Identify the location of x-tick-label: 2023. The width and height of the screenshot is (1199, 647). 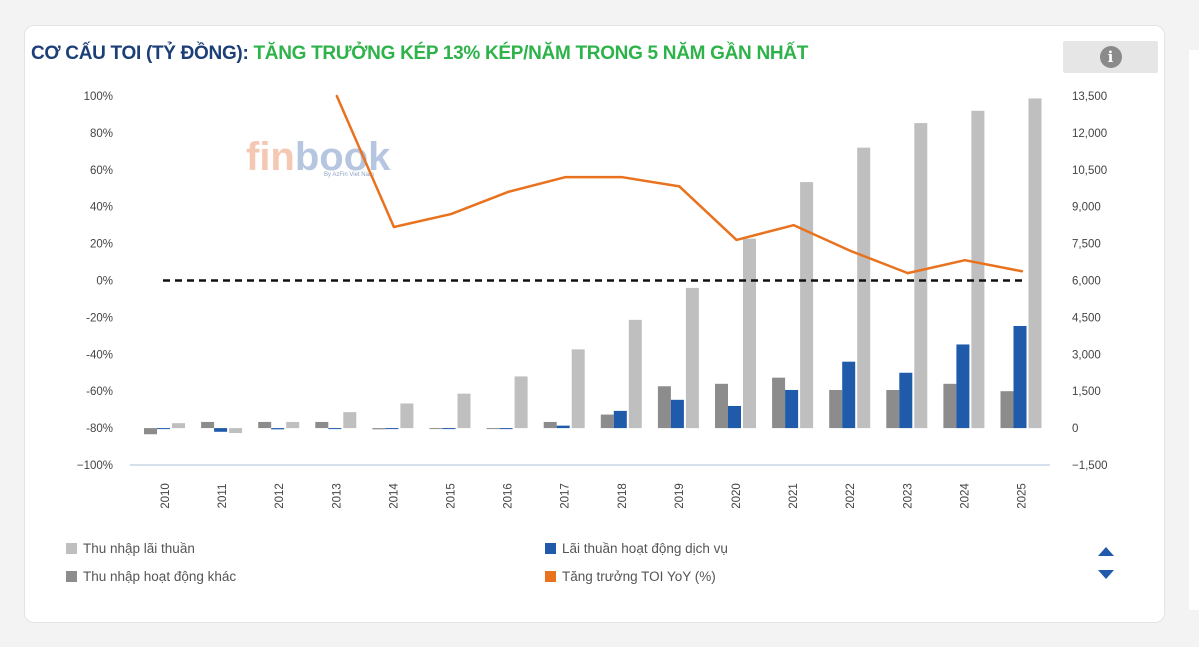
(908, 496).